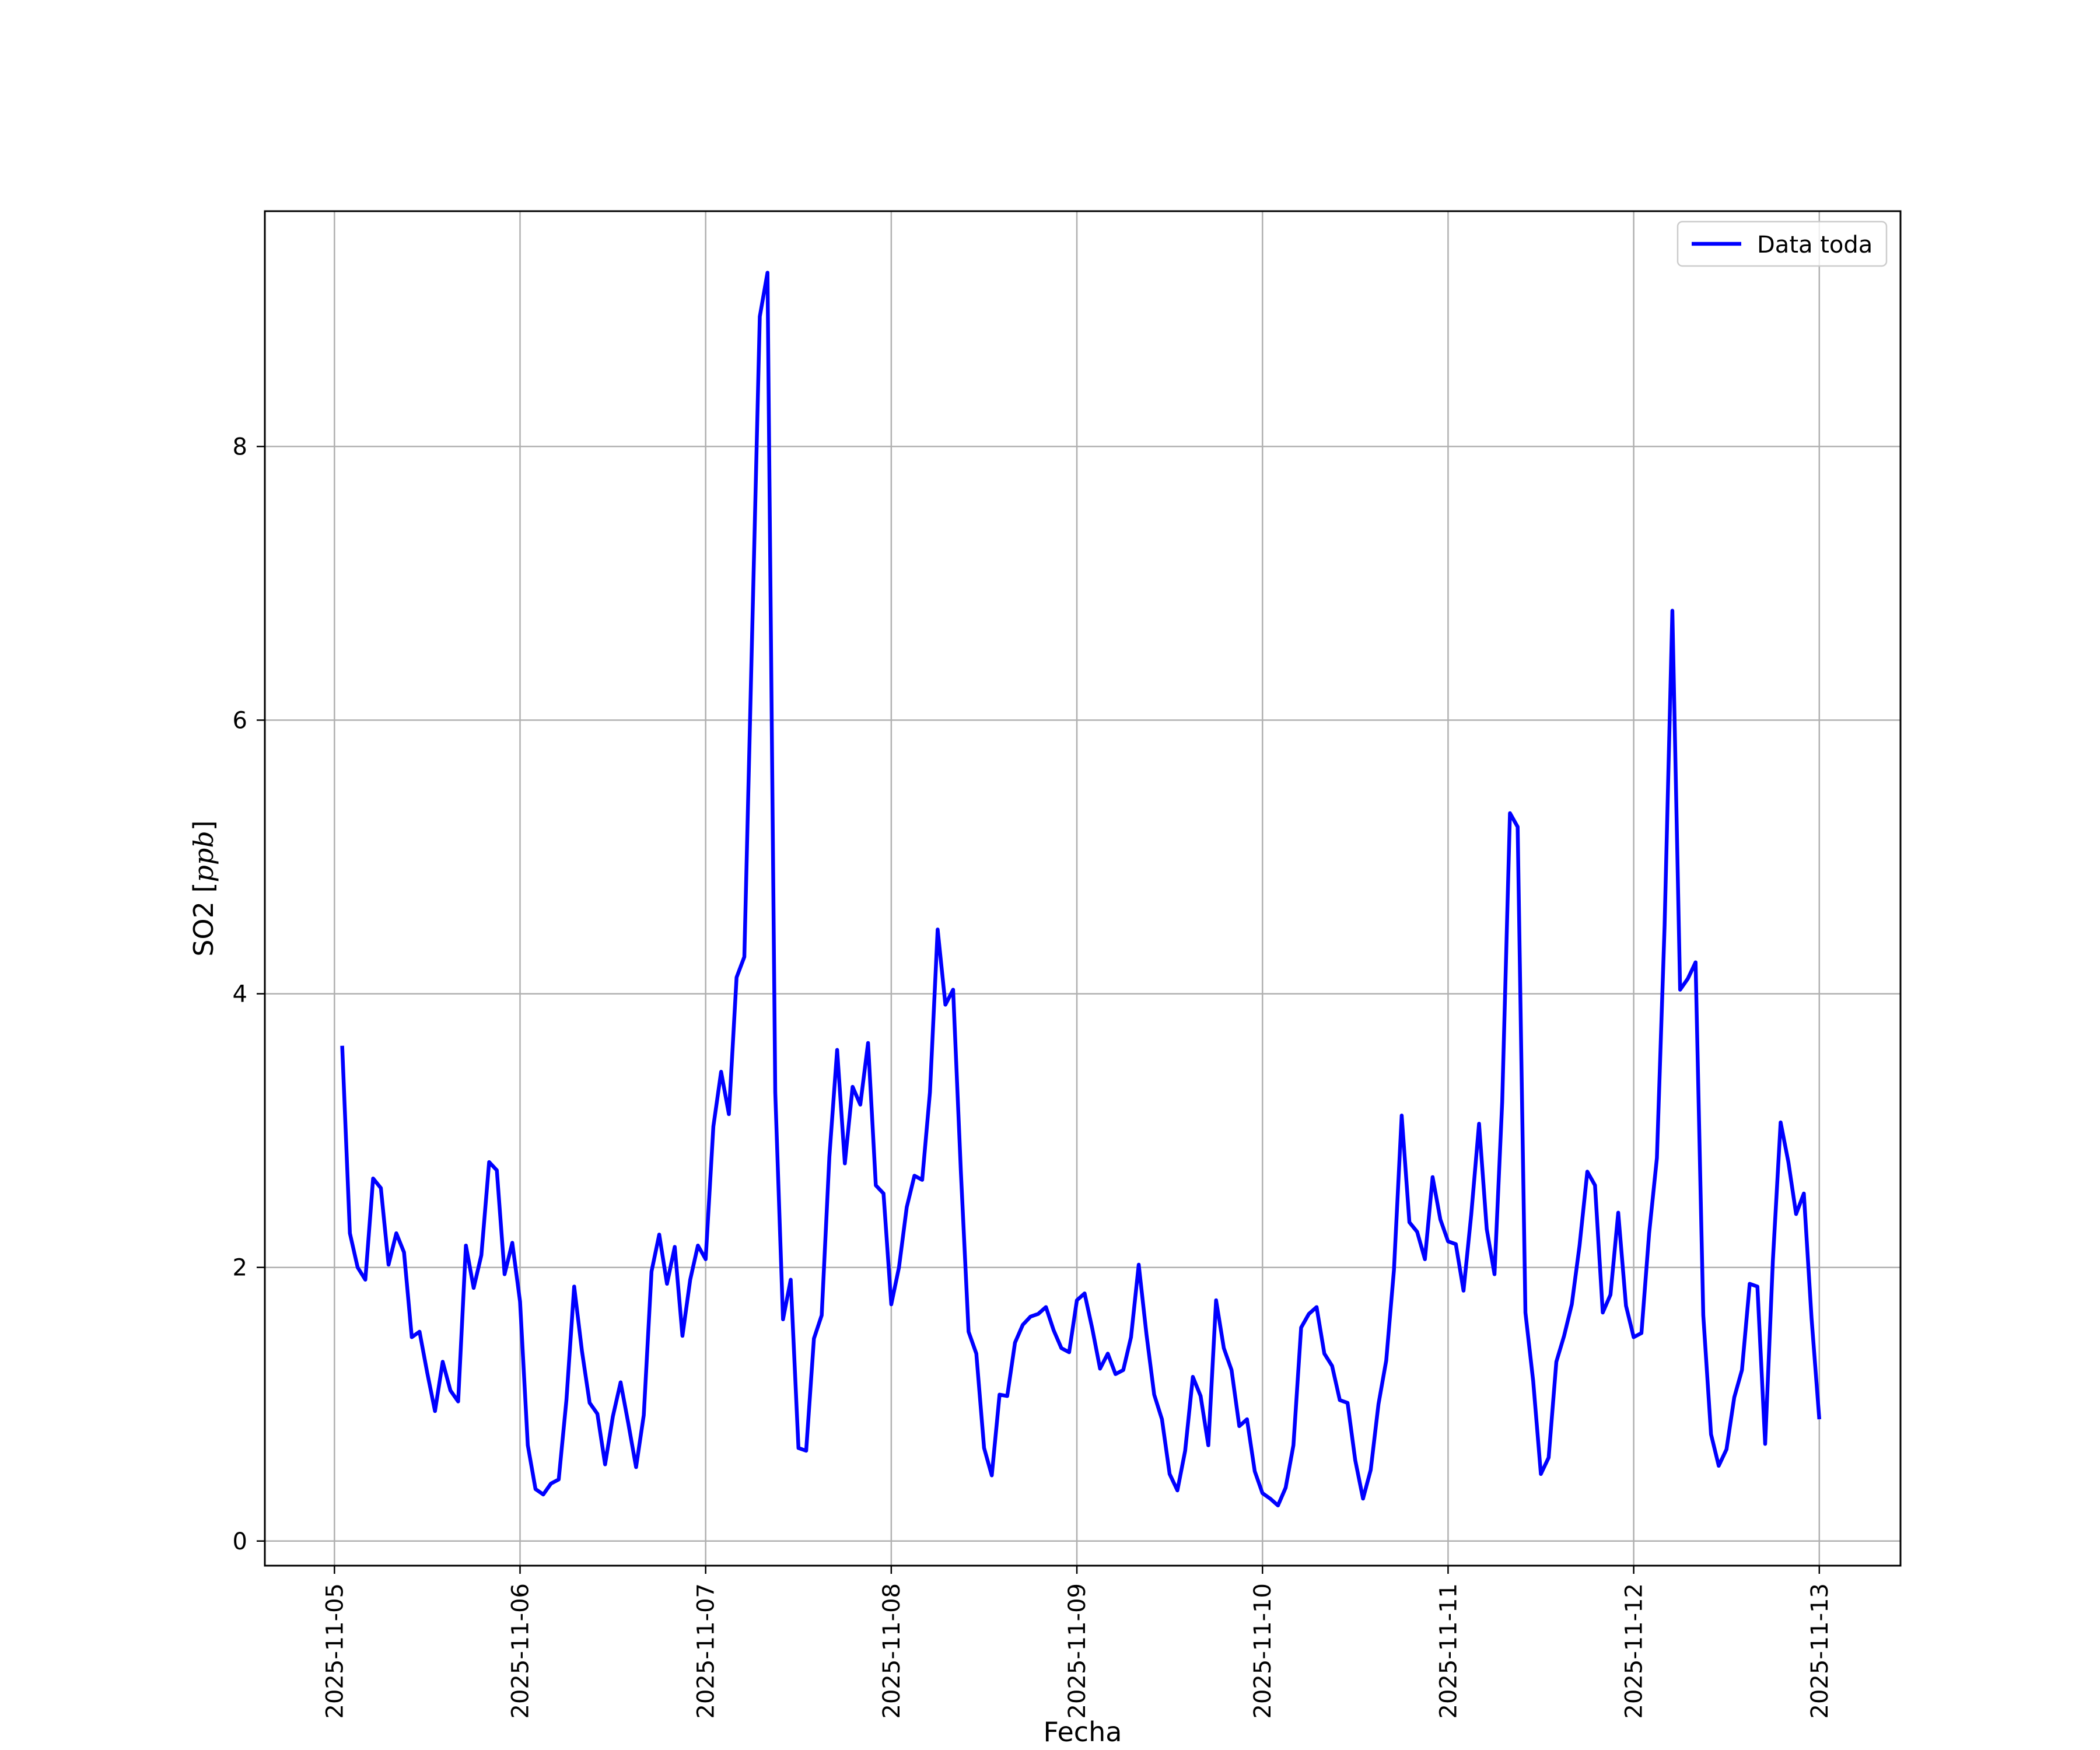  What do you see at coordinates (240, 721) in the screenshot?
I see `y-tick-label: 6` at bounding box center [240, 721].